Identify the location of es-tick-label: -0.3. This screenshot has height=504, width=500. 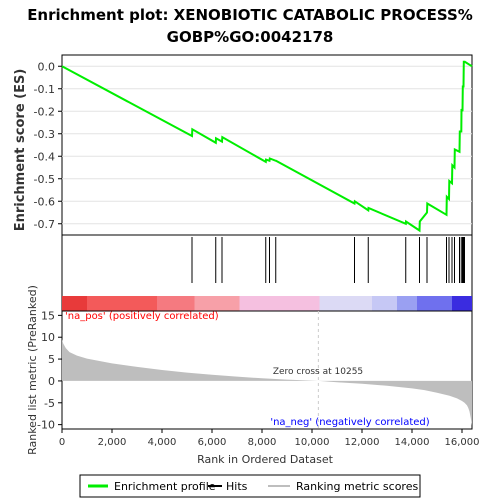
(44, 134).